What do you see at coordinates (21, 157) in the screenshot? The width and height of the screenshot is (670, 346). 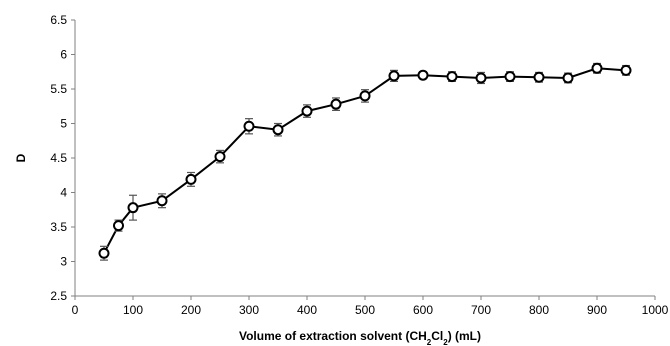 I see `y-axis-title: D` at bounding box center [21, 157].